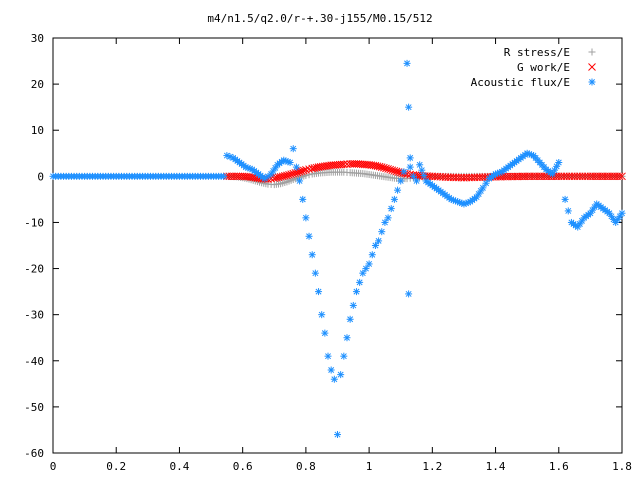 The height and width of the screenshot is (480, 640). I want to click on y-tick-label: -20, so click(34, 269).